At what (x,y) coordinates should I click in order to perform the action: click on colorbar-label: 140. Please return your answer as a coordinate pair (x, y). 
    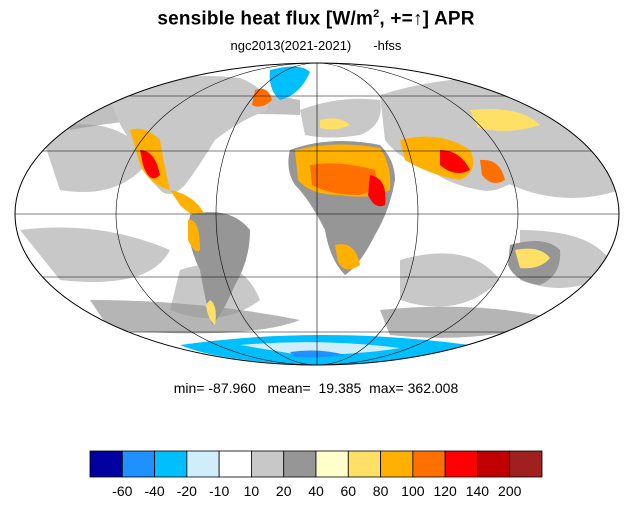
    Looking at the image, I should click on (478, 491).